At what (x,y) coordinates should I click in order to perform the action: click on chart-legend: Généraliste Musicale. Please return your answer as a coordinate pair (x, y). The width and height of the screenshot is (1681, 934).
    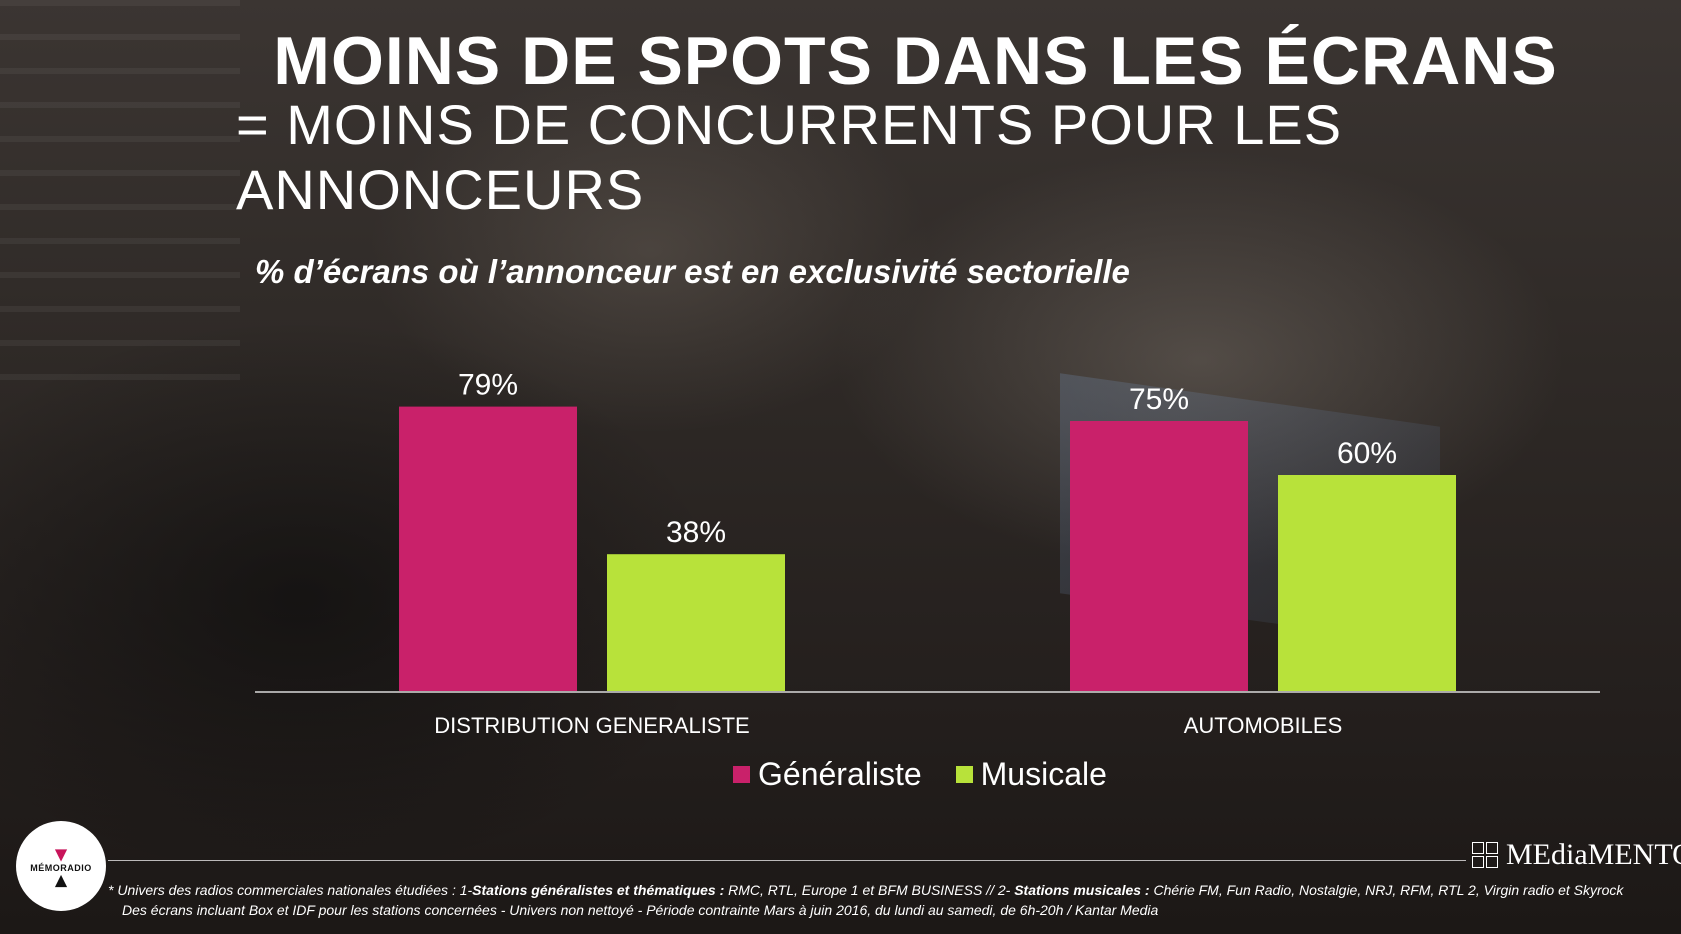
    Looking at the image, I should click on (937, 774).